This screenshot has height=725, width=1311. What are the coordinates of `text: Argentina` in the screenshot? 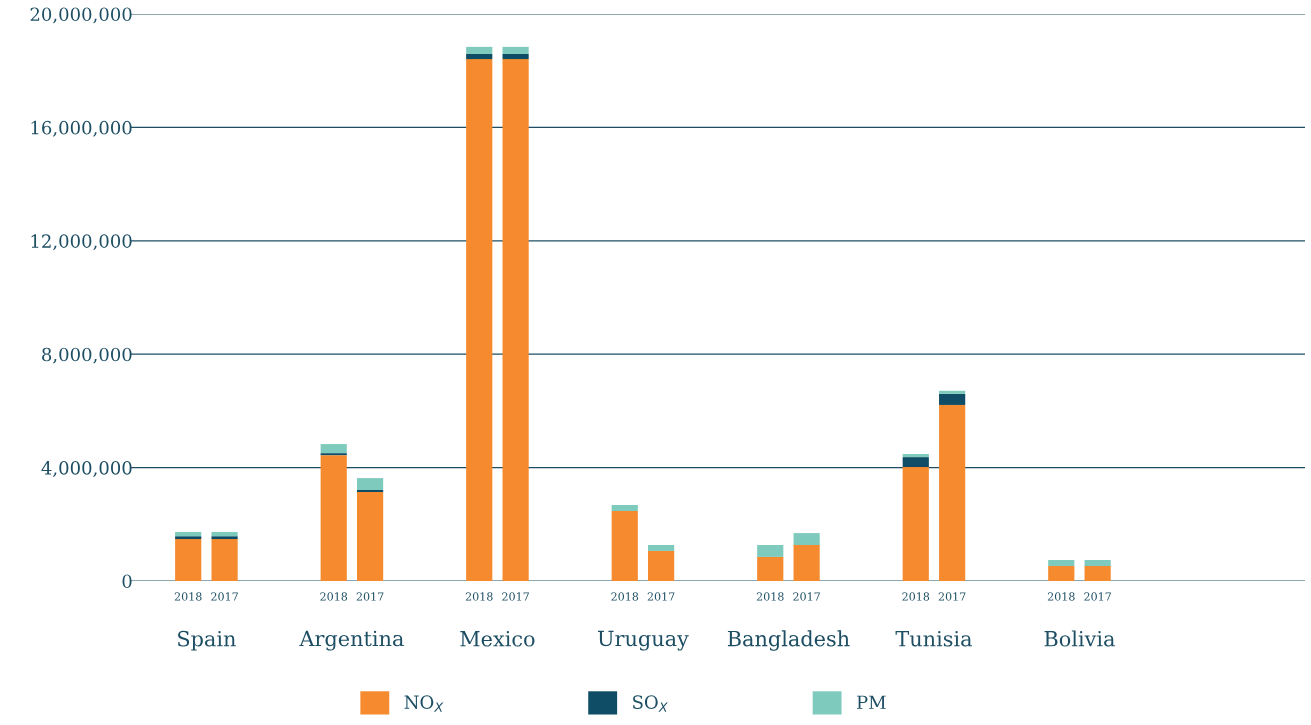 It's located at (351, 640).